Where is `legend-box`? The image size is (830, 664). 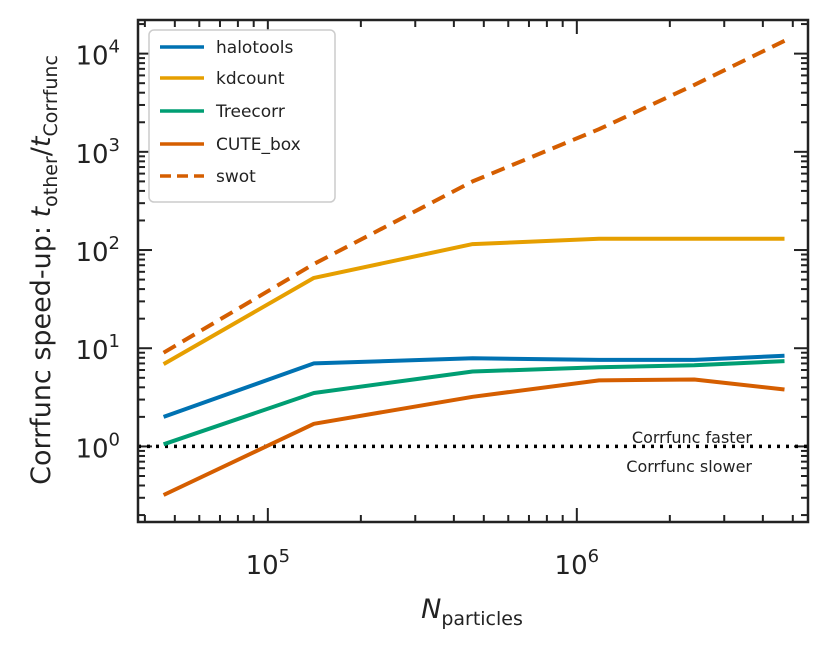 legend-box is located at coordinates (242, 116).